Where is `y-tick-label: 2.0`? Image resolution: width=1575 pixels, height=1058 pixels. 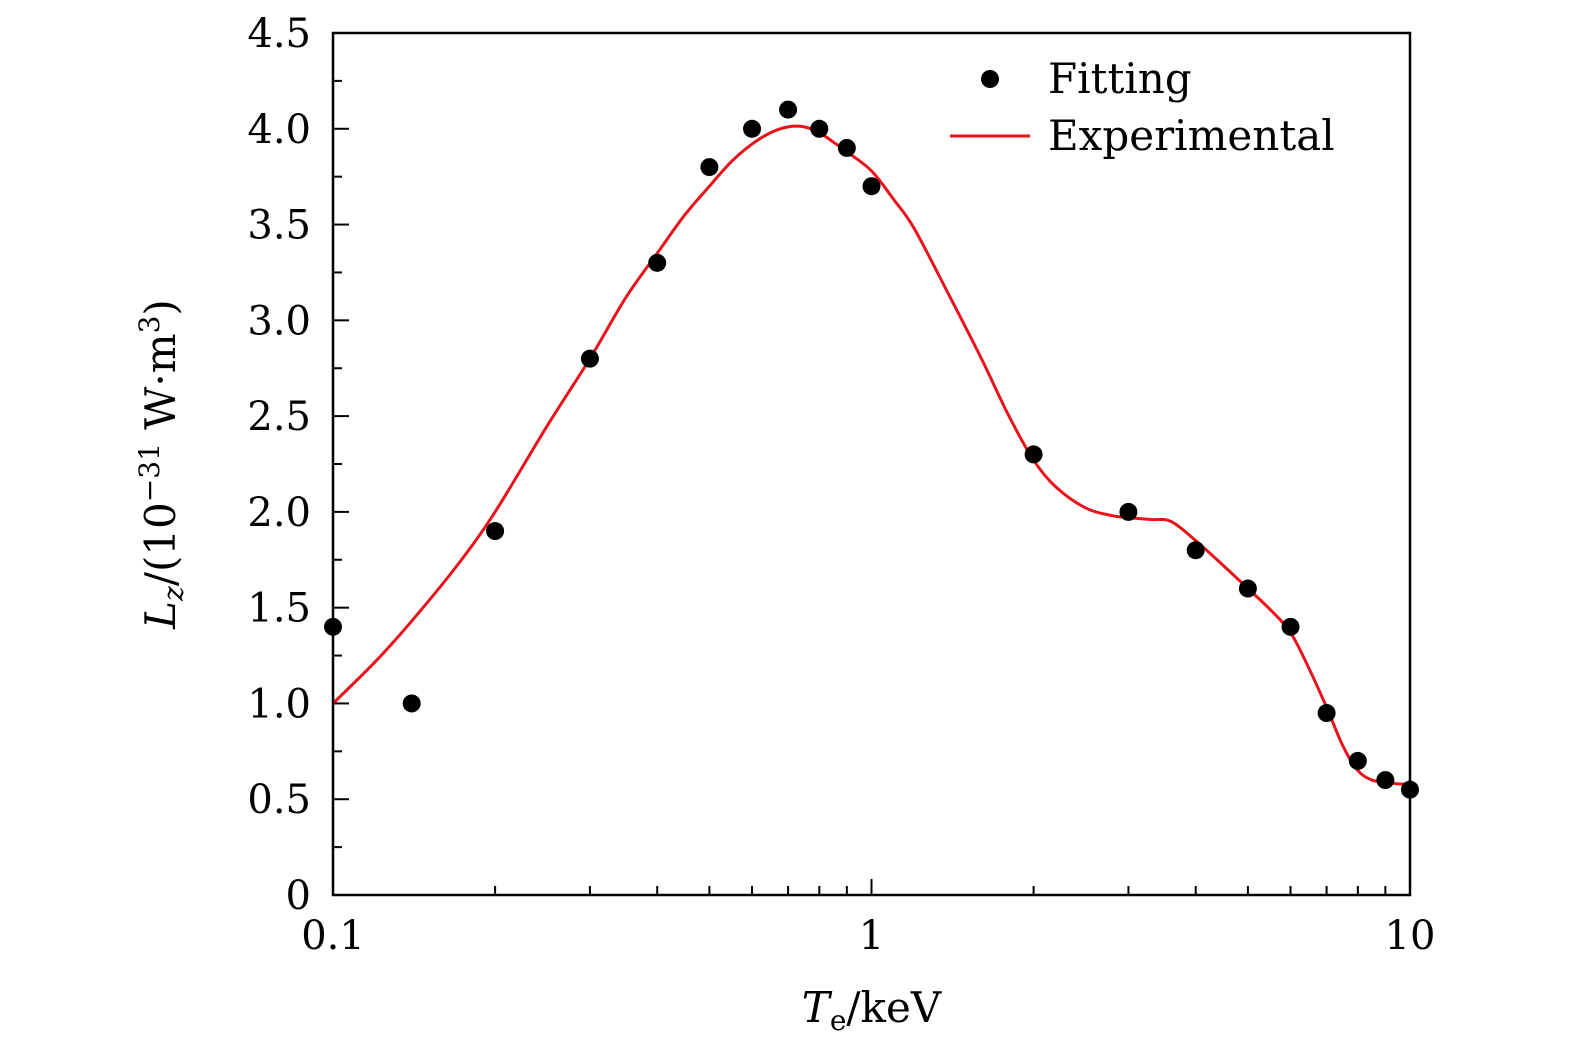
y-tick-label: 2.0 is located at coordinates (279, 513).